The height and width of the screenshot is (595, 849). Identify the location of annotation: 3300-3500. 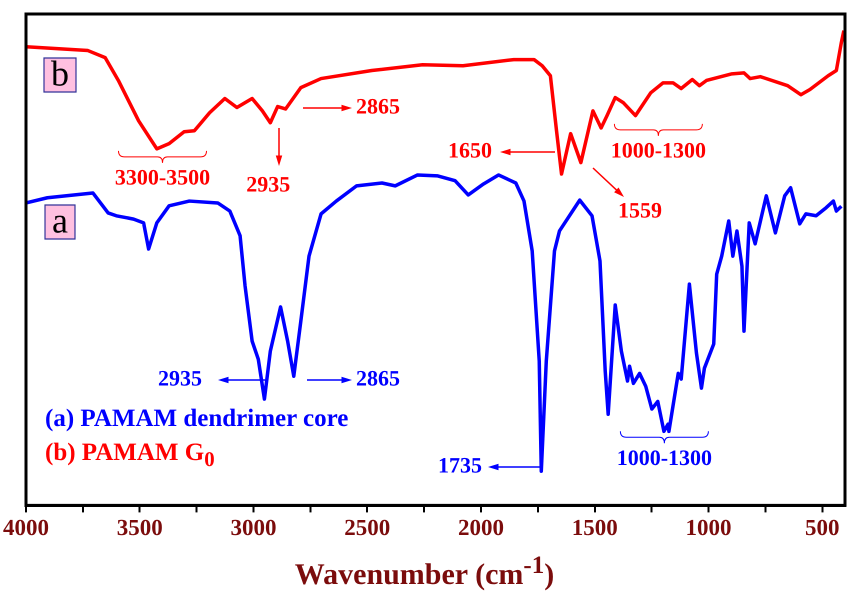
(162, 177).